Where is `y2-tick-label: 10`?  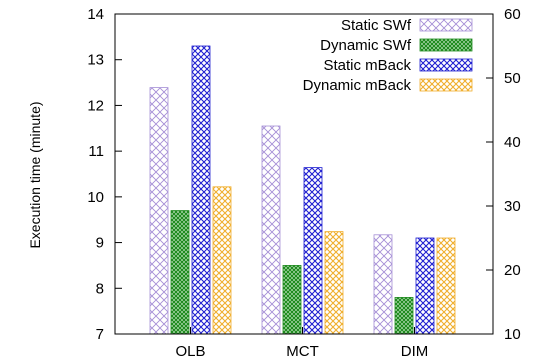
y2-tick-label: 10 is located at coordinates (512, 334).